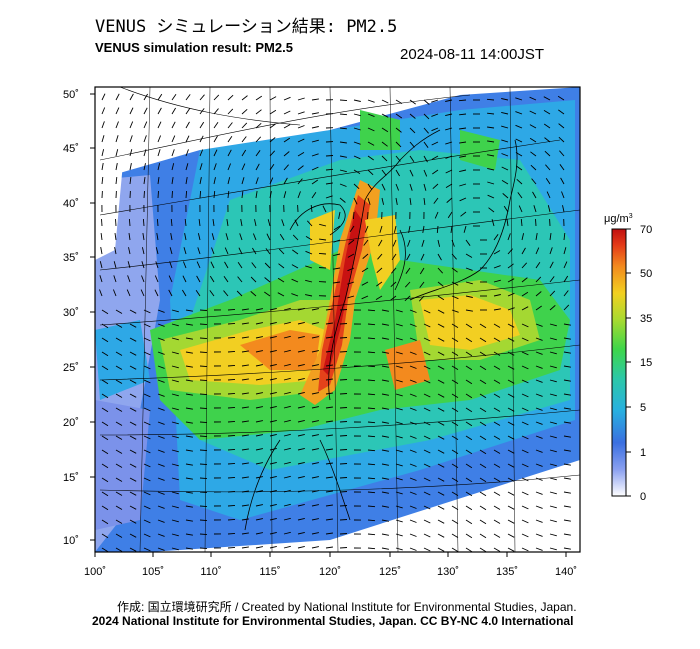 This screenshot has height=649, width=700. What do you see at coordinates (71, 204) in the screenshot?
I see `lat-label: 40˚` at bounding box center [71, 204].